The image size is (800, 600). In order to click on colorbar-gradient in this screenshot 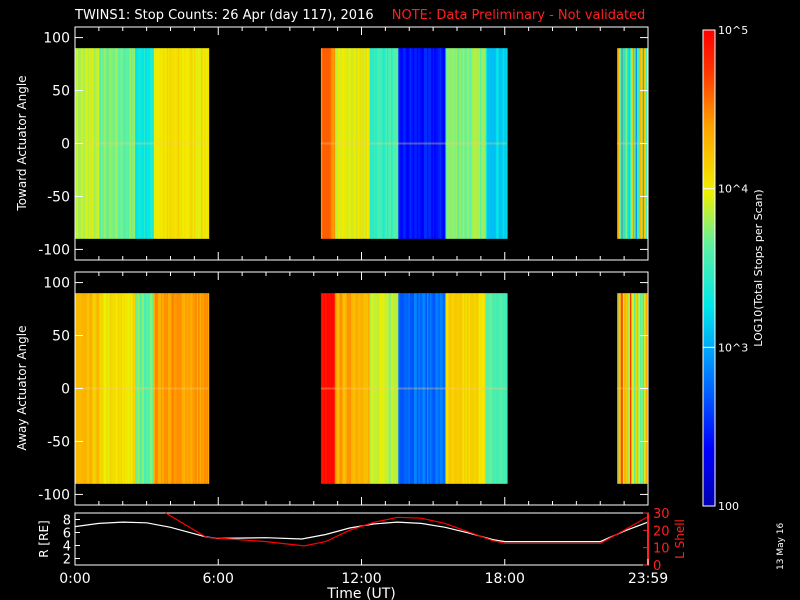, I will do `click(709, 268)`.